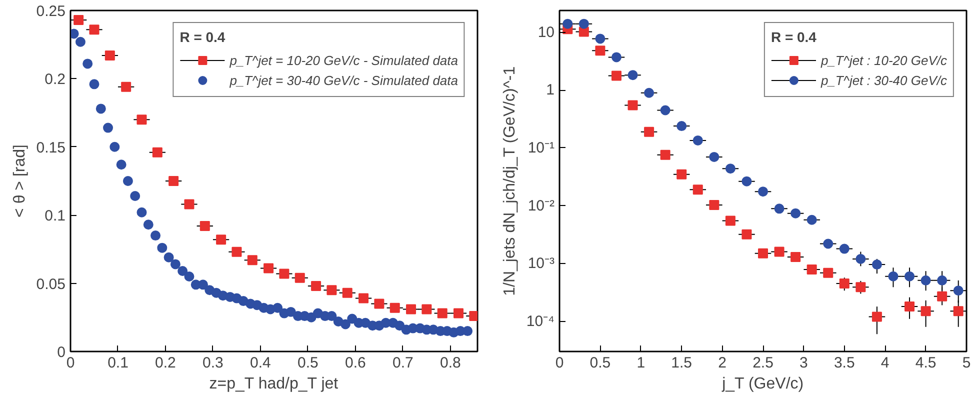 This screenshot has height=406, width=979. What do you see at coordinates (885, 363) in the screenshot?
I see `x-tick-label: 4` at bounding box center [885, 363].